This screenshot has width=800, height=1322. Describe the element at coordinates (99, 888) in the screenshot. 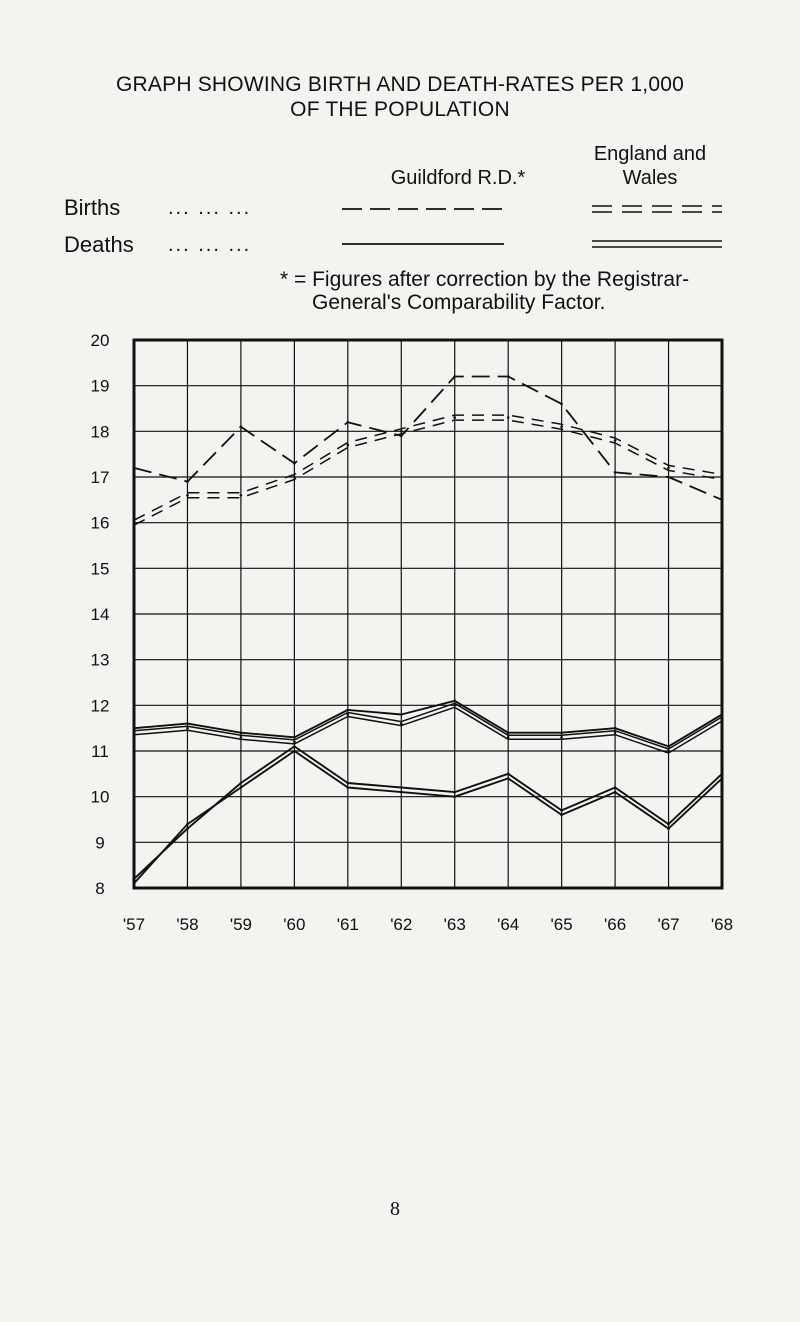

I see `y-tick-label: 8` at that location.